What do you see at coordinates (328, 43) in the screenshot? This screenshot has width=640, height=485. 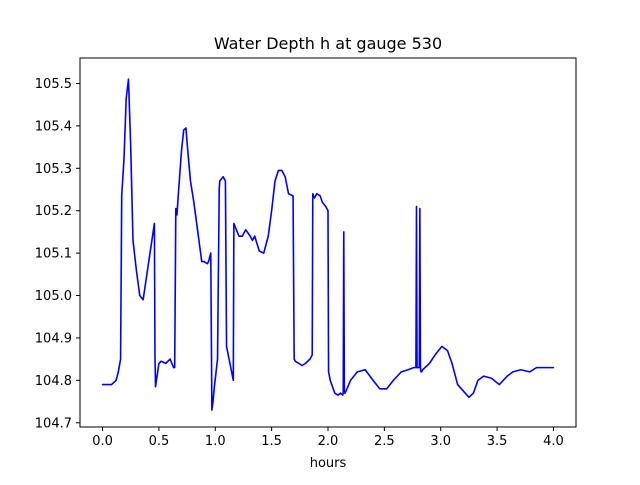 I see `chart-title: Water Depth h at gauge 530` at bounding box center [328, 43].